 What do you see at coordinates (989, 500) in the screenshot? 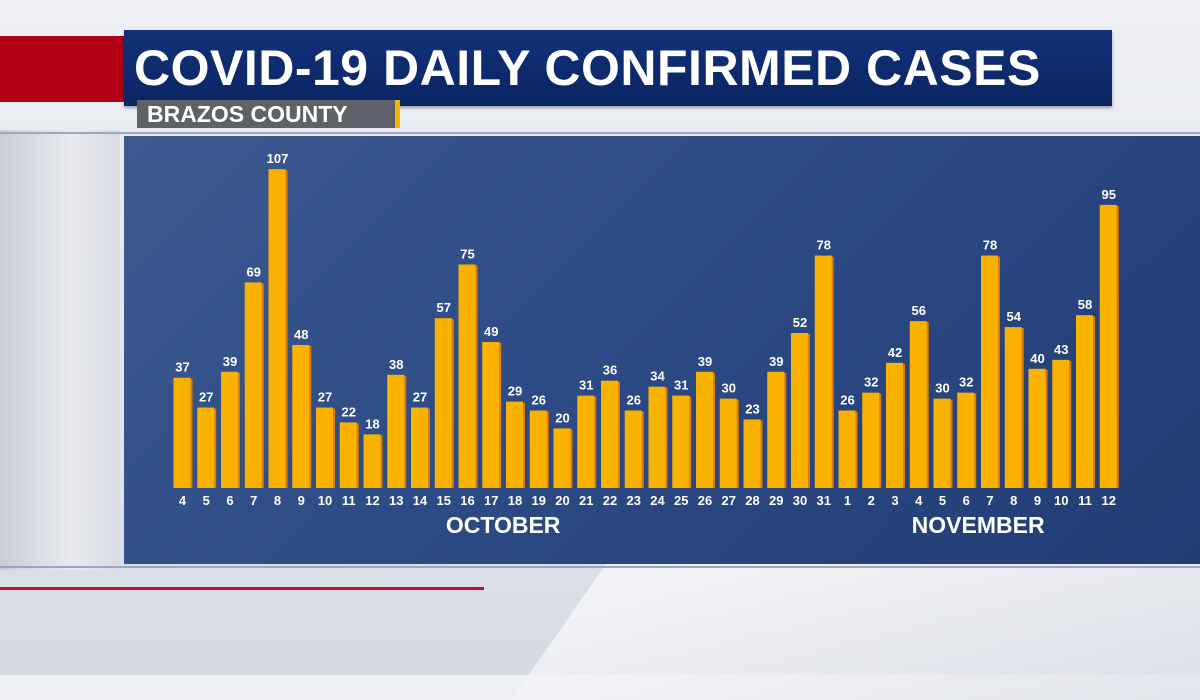
I see `tick-label-34: 7` at bounding box center [989, 500].